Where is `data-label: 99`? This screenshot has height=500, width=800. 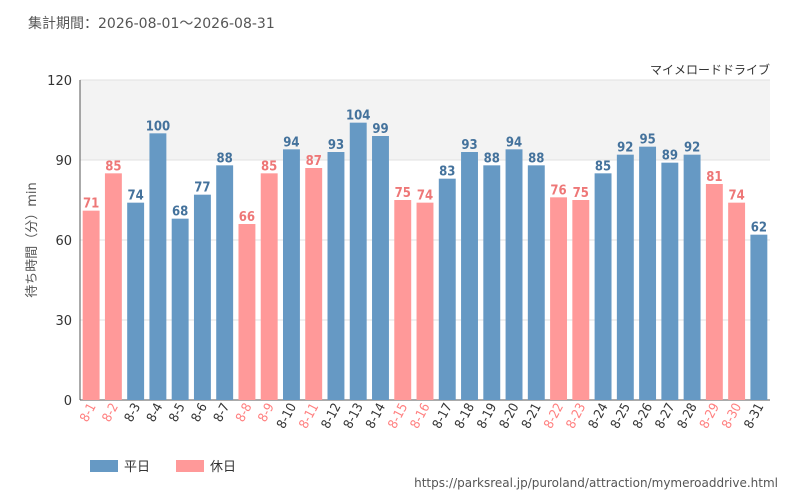 data-label: 99 is located at coordinates (380, 129).